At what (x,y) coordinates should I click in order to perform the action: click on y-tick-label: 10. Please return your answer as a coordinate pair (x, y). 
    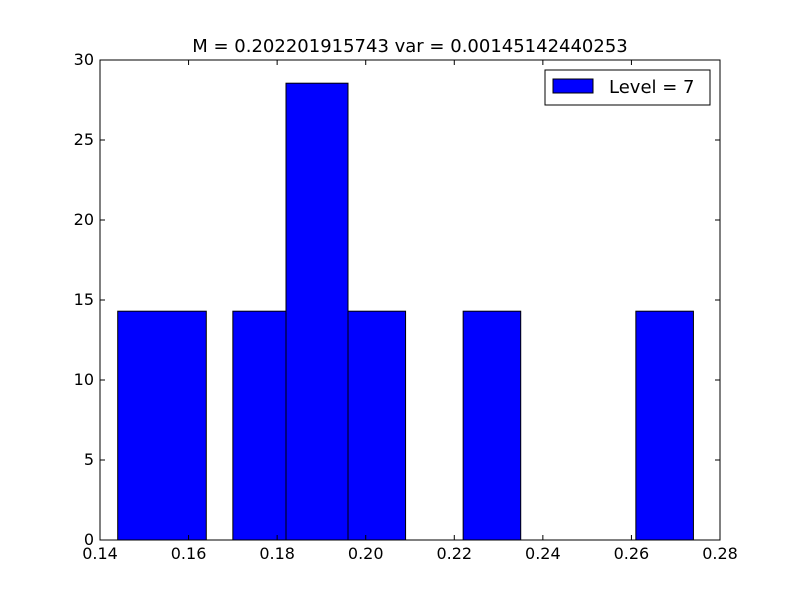
    Looking at the image, I should click on (84, 379).